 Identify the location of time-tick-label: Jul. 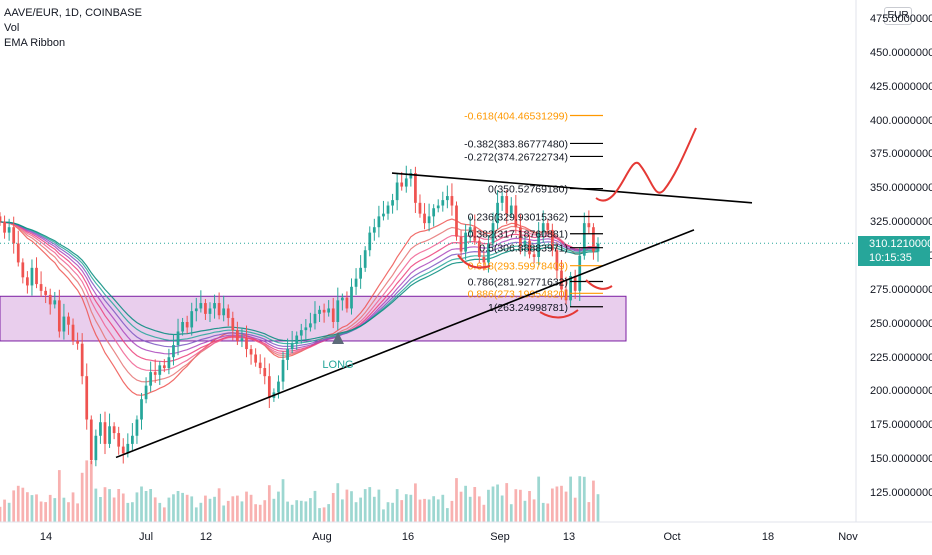
(146, 537).